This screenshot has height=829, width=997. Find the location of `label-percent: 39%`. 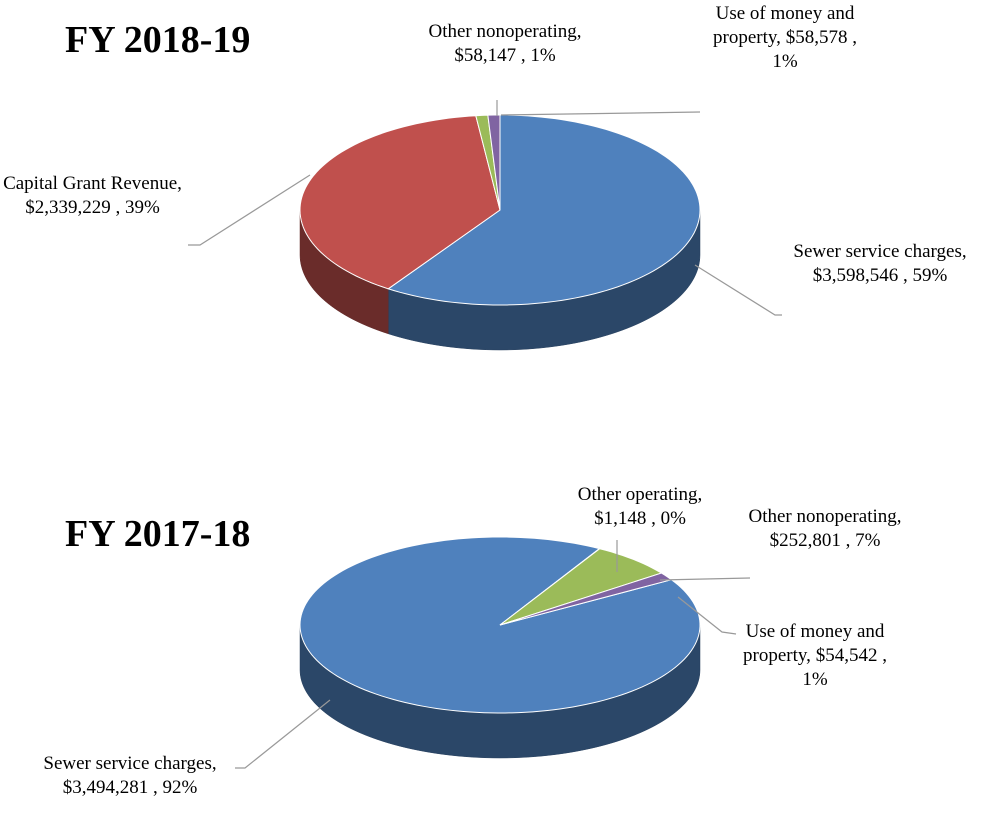

label-percent: 39% is located at coordinates (142, 207).